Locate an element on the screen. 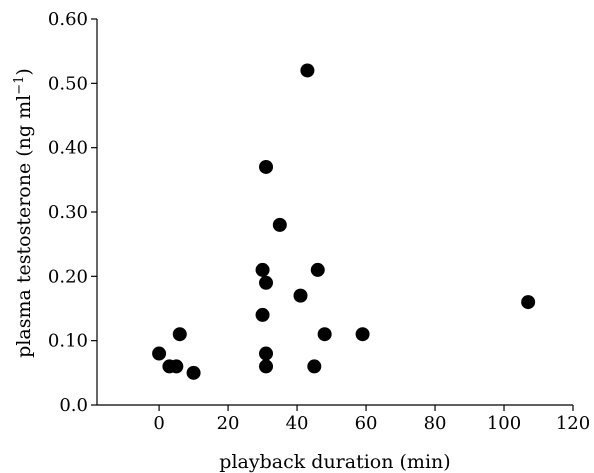  y-tick-label: 0.60 is located at coordinates (68, 19).